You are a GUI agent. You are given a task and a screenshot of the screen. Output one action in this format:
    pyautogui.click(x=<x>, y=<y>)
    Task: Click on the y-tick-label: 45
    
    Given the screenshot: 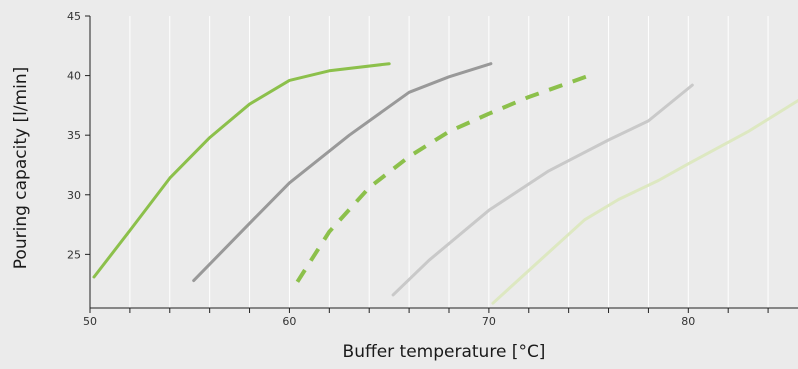 What is the action you would take?
    pyautogui.click(x=74, y=16)
    